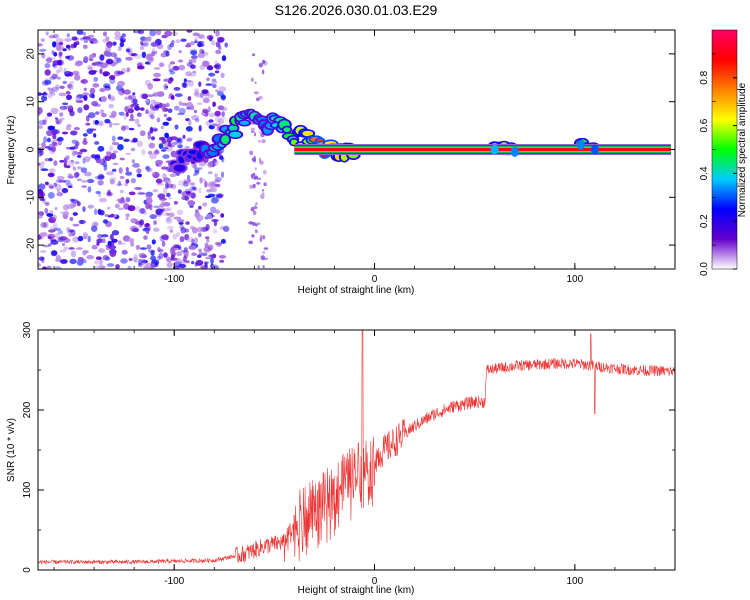  Describe the element at coordinates (31, 54) in the screenshot. I see `spectrogram-ytick-label: 20` at that location.